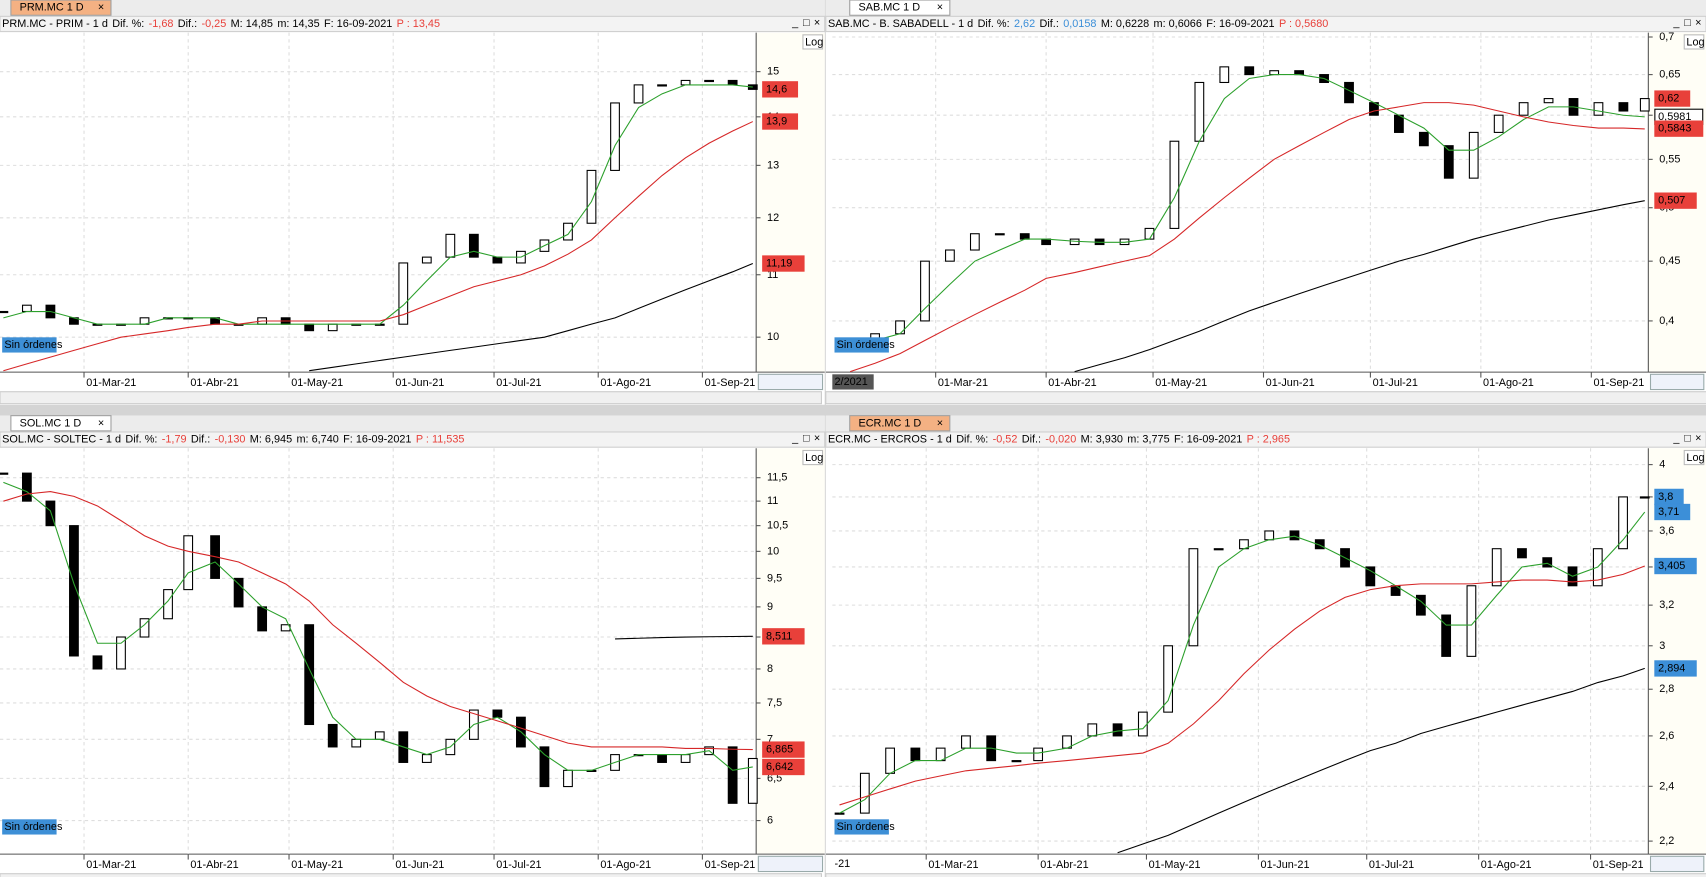 Image resolution: width=1706 pixels, height=877 pixels. Describe the element at coordinates (853, 382) in the screenshot. I see `cursor-label-box` at that location.